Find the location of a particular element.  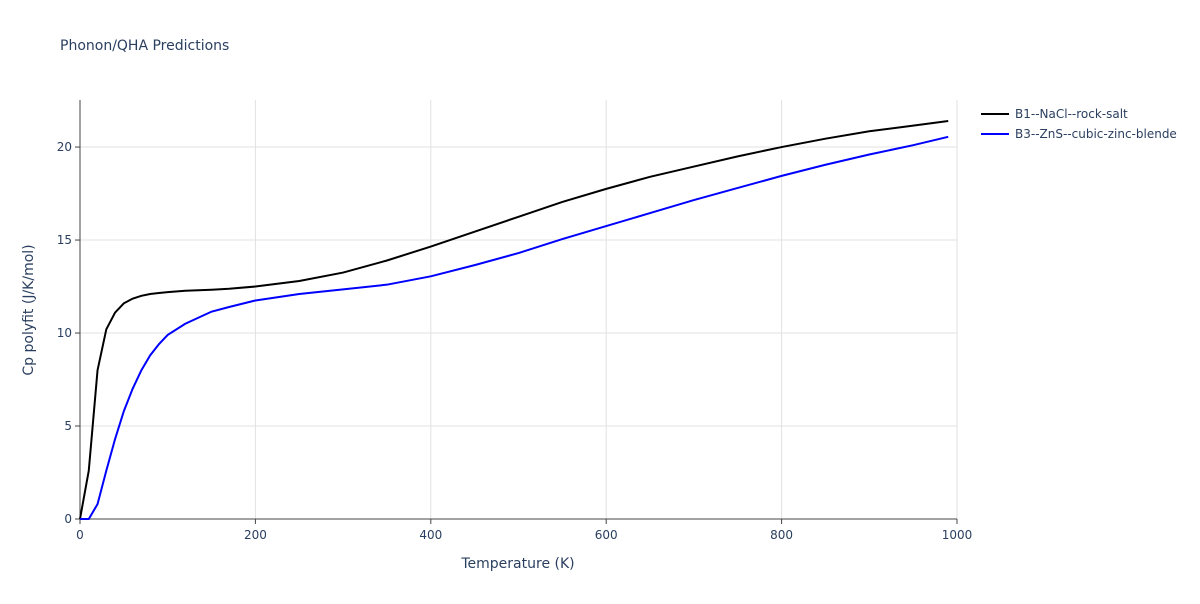

x-tick-label: 600 is located at coordinates (606, 535).